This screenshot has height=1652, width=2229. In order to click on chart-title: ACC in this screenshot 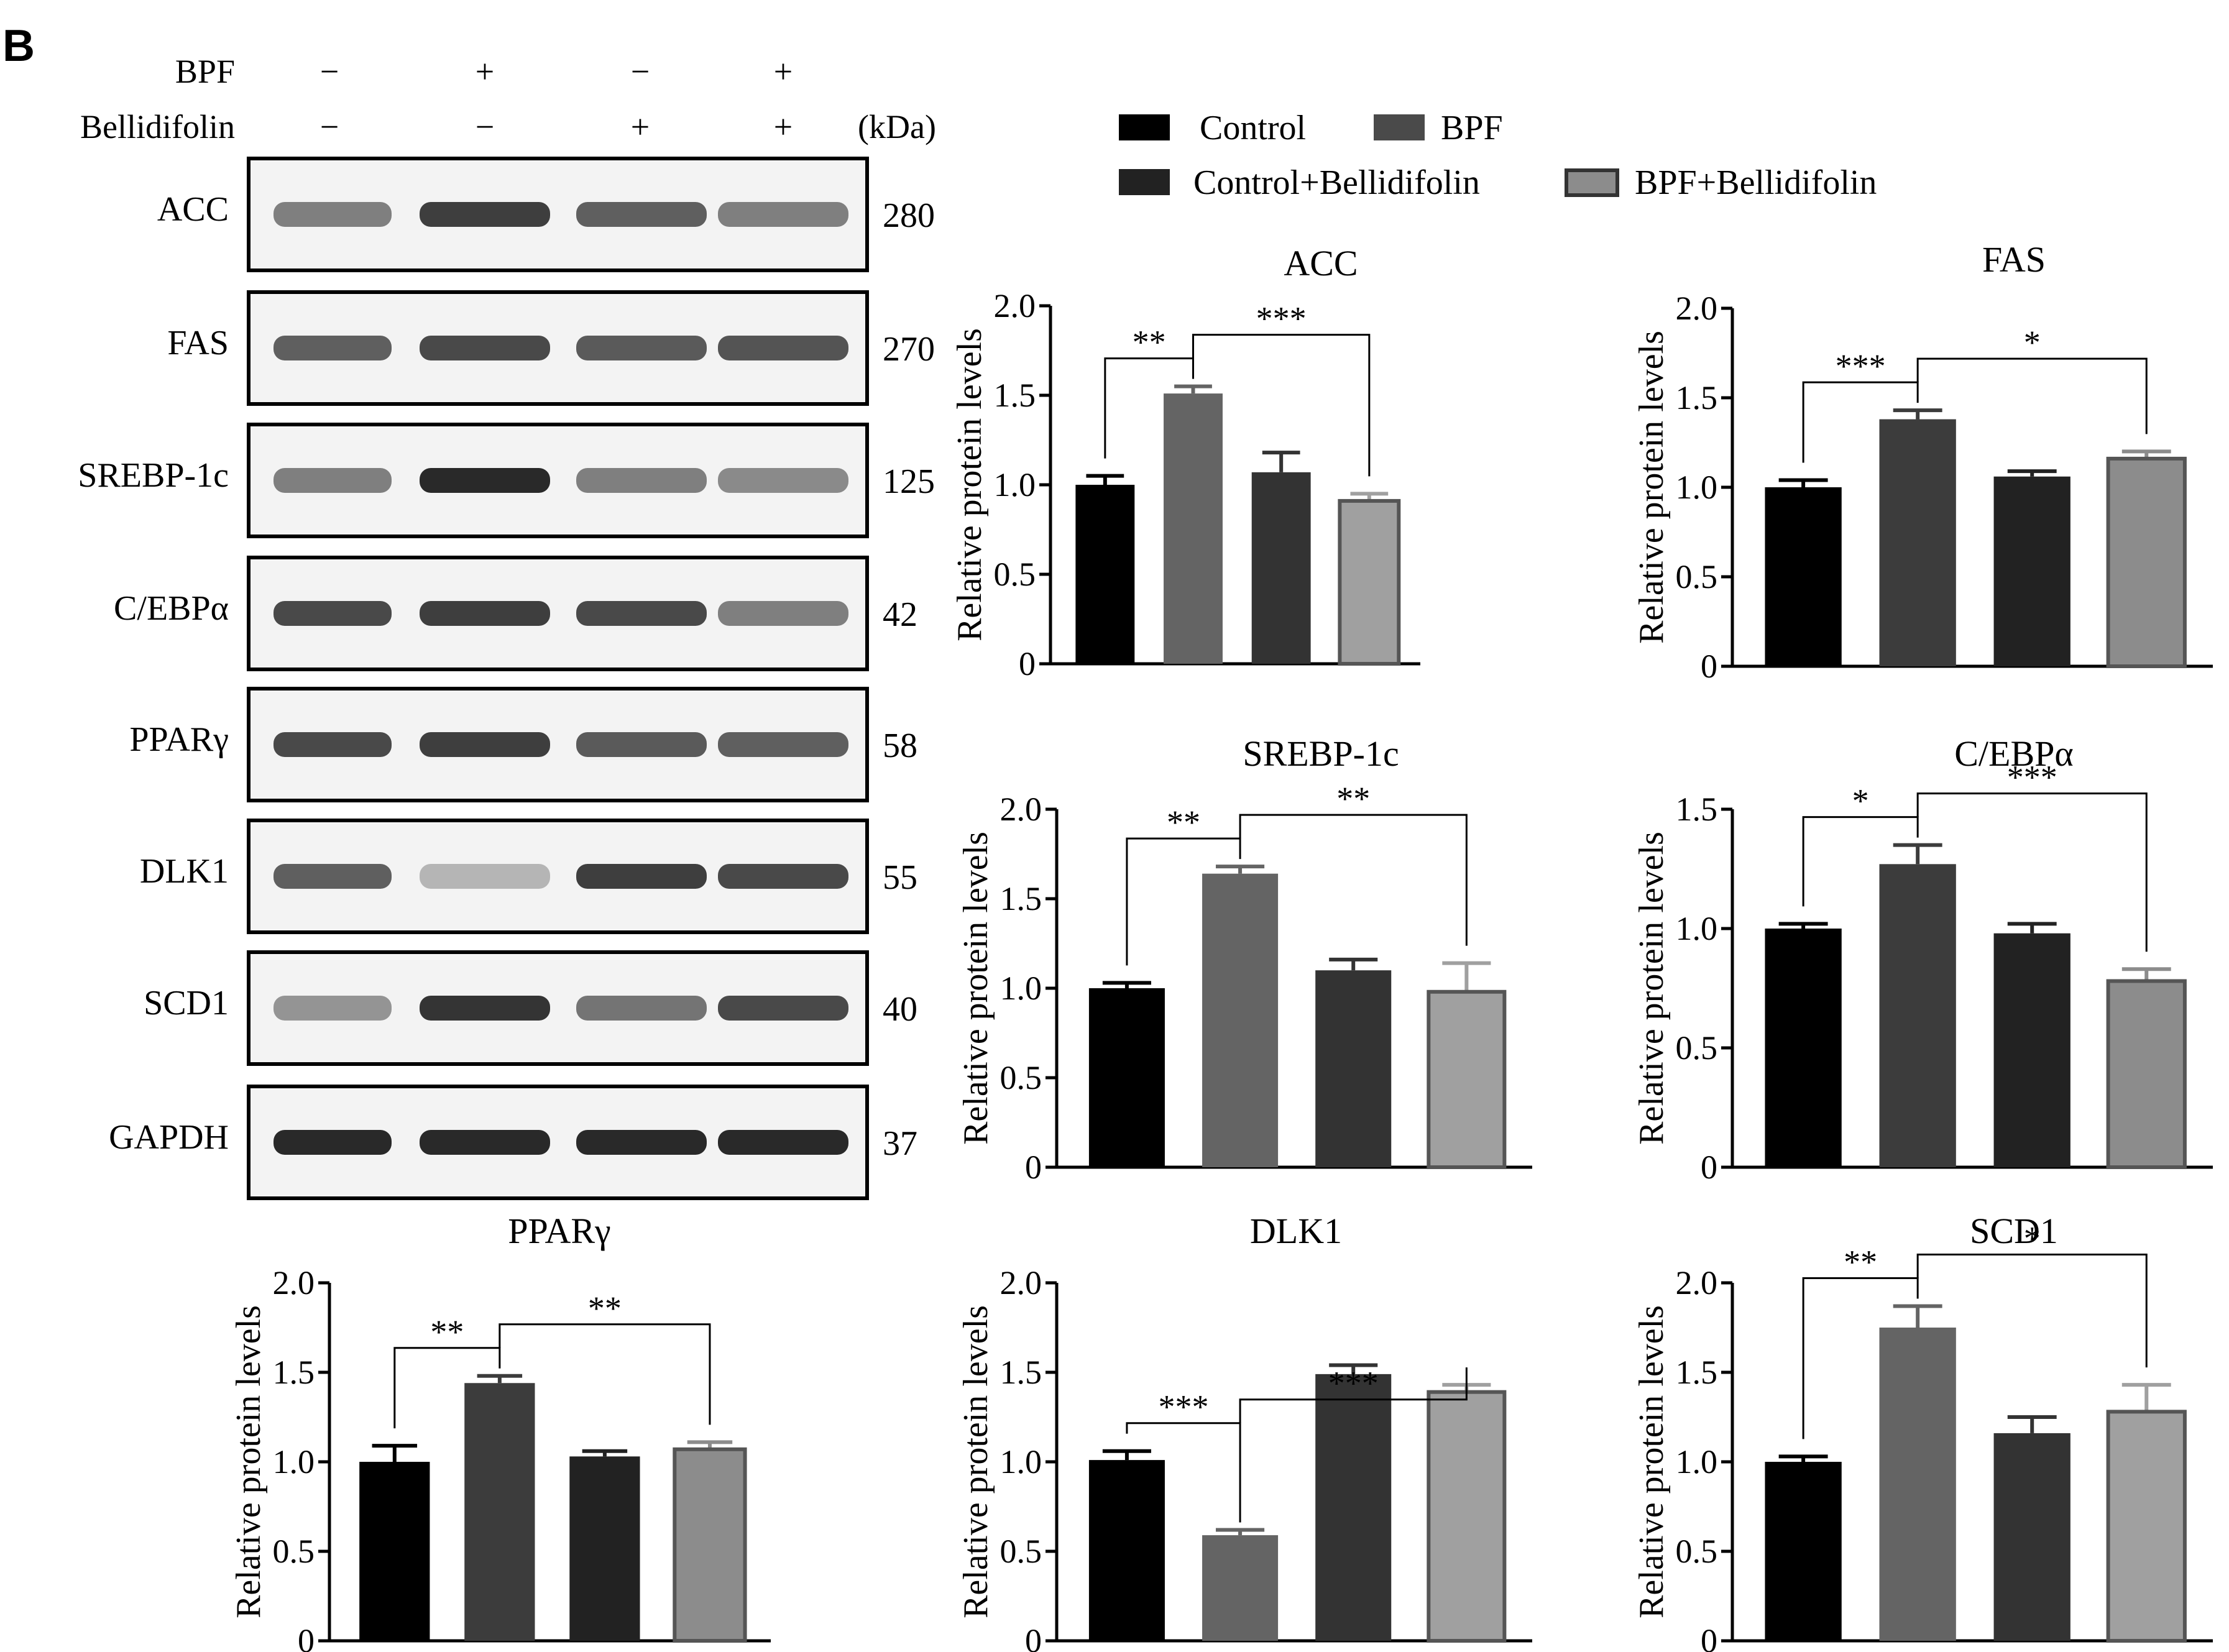, I will do `click(1321, 263)`.